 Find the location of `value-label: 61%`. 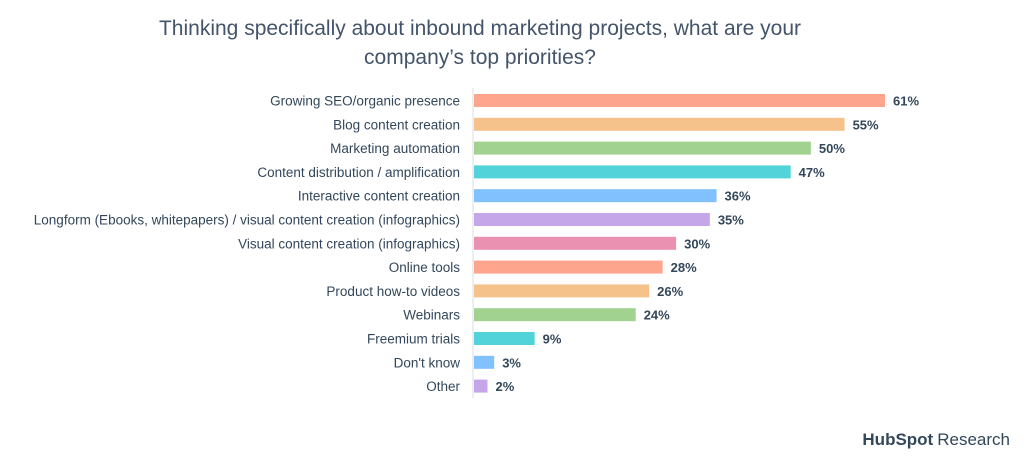

value-label: 61% is located at coordinates (906, 101).